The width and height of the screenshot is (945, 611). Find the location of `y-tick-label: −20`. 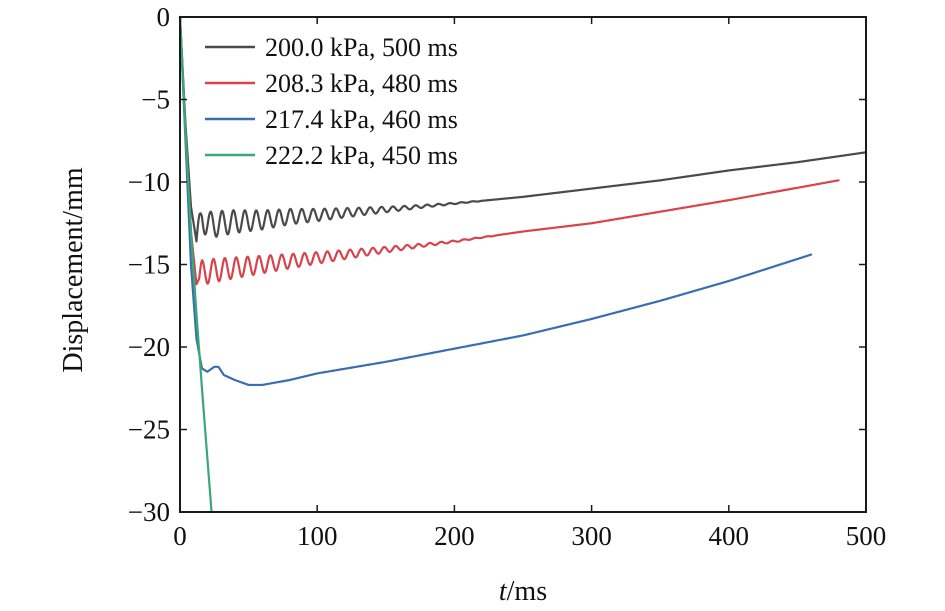

y-tick-label: −20 is located at coordinates (149, 347).